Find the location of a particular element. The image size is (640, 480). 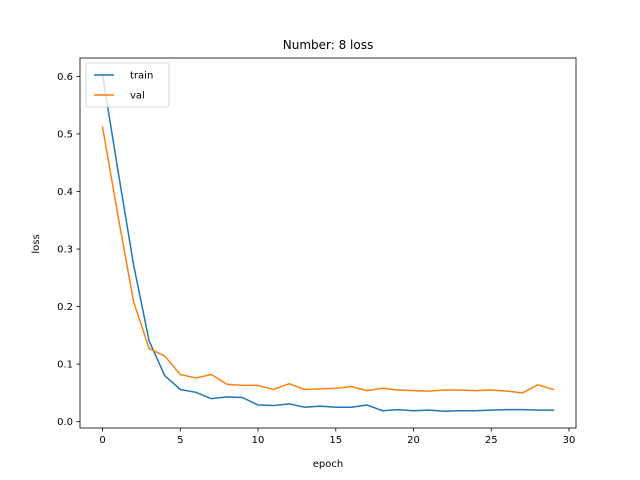

x-tick-label: 30 is located at coordinates (569, 440).